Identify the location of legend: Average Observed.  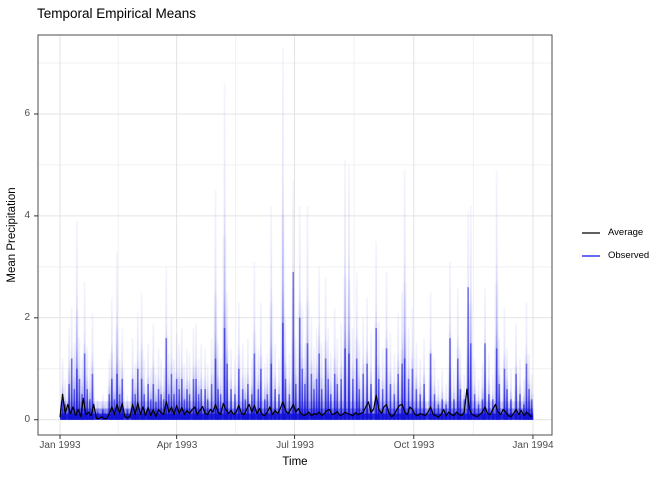
(615, 244).